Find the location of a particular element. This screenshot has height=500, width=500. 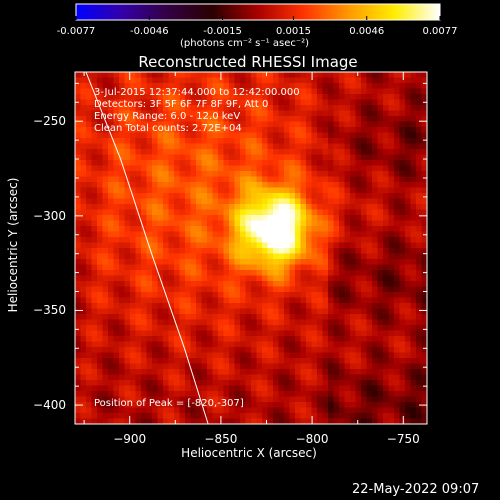

y-tick-label: −350 is located at coordinates (49, 310).